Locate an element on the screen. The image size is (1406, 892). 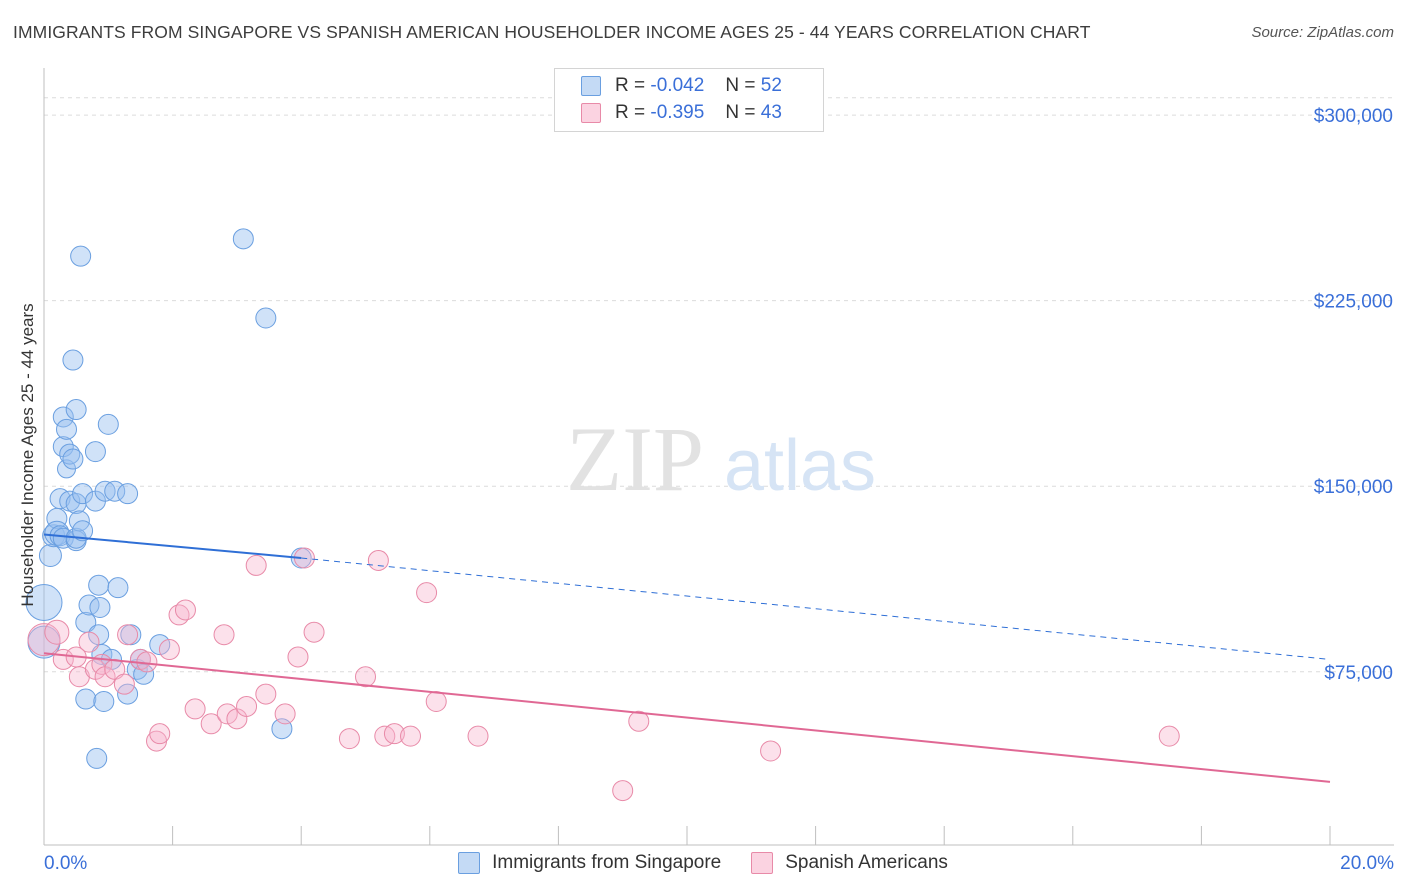
legend-r-value: -0.395 is located at coordinates (677, 112).